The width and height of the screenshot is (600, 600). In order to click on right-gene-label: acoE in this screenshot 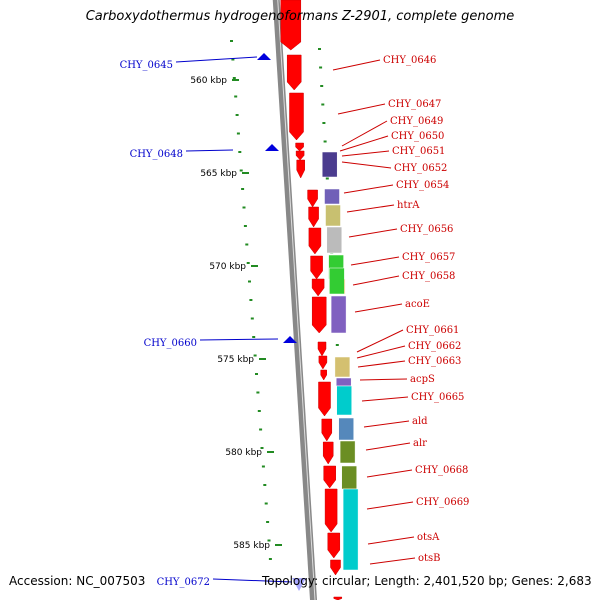, I will do `click(417, 304)`.